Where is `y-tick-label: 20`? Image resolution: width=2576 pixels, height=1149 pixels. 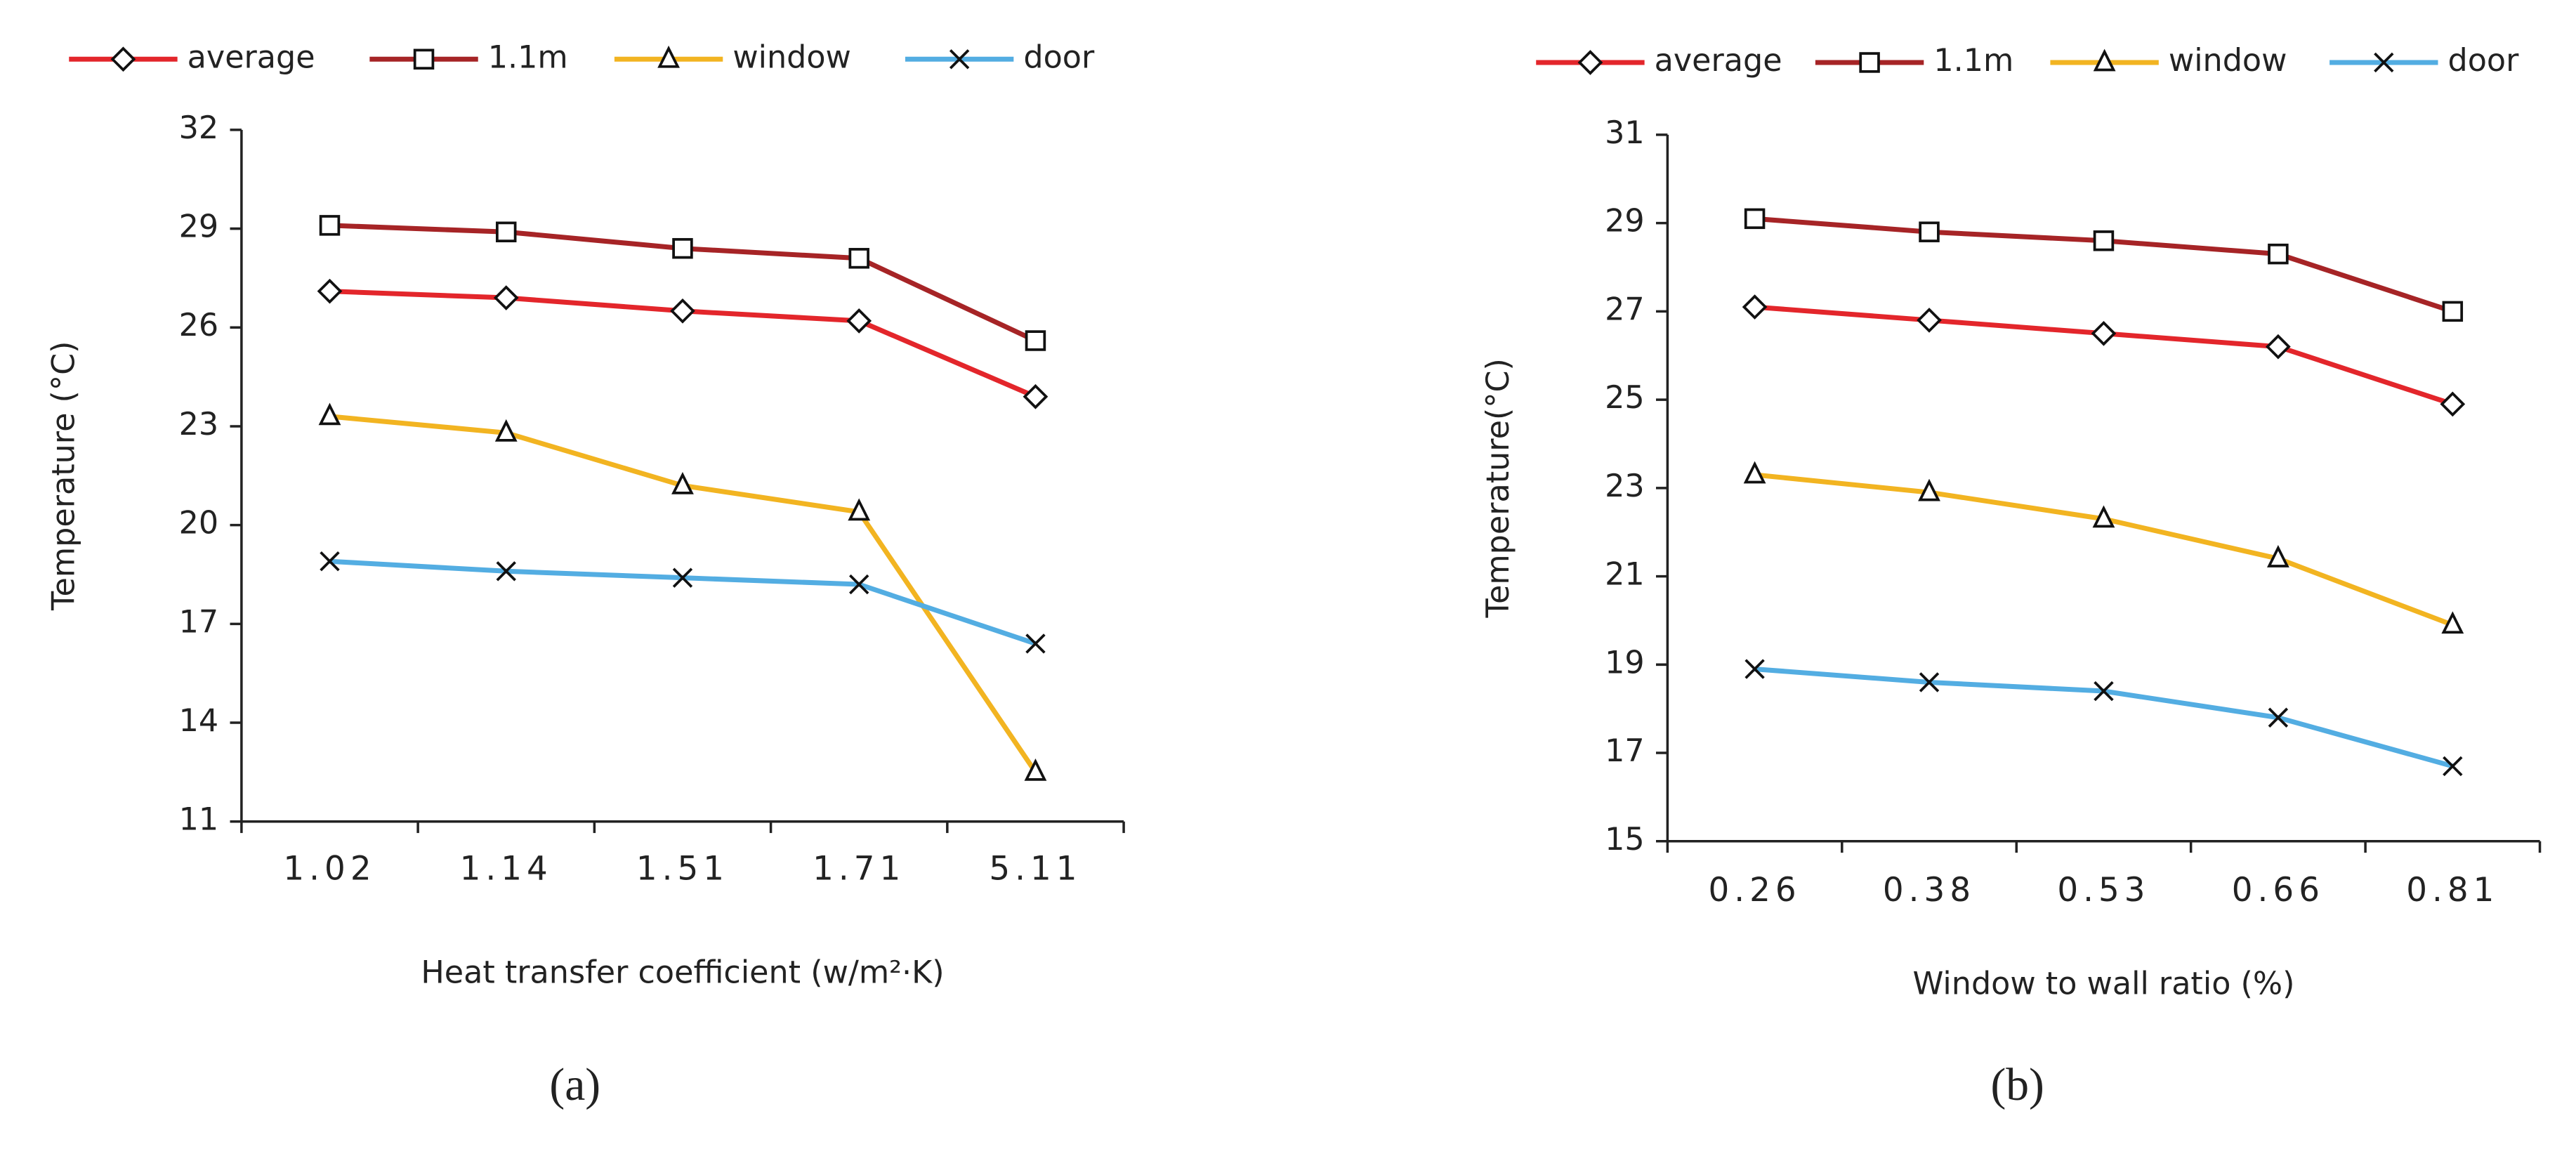 y-tick-label: 20 is located at coordinates (199, 523).